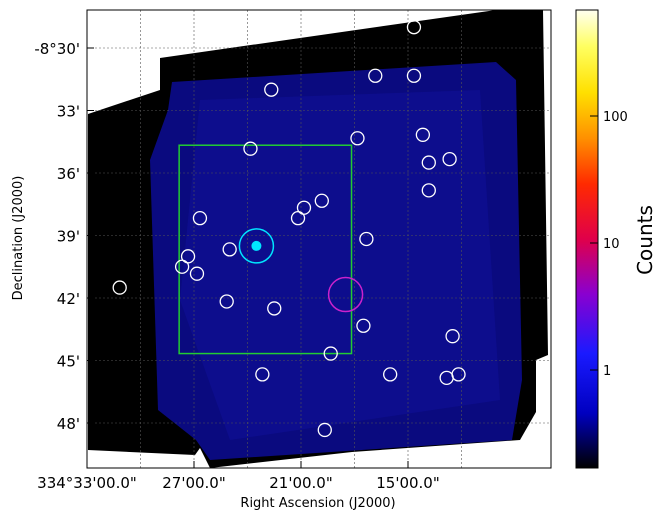 This screenshot has width=664, height=521. I want to click on colorbar-tick-label: 10, so click(611, 244).